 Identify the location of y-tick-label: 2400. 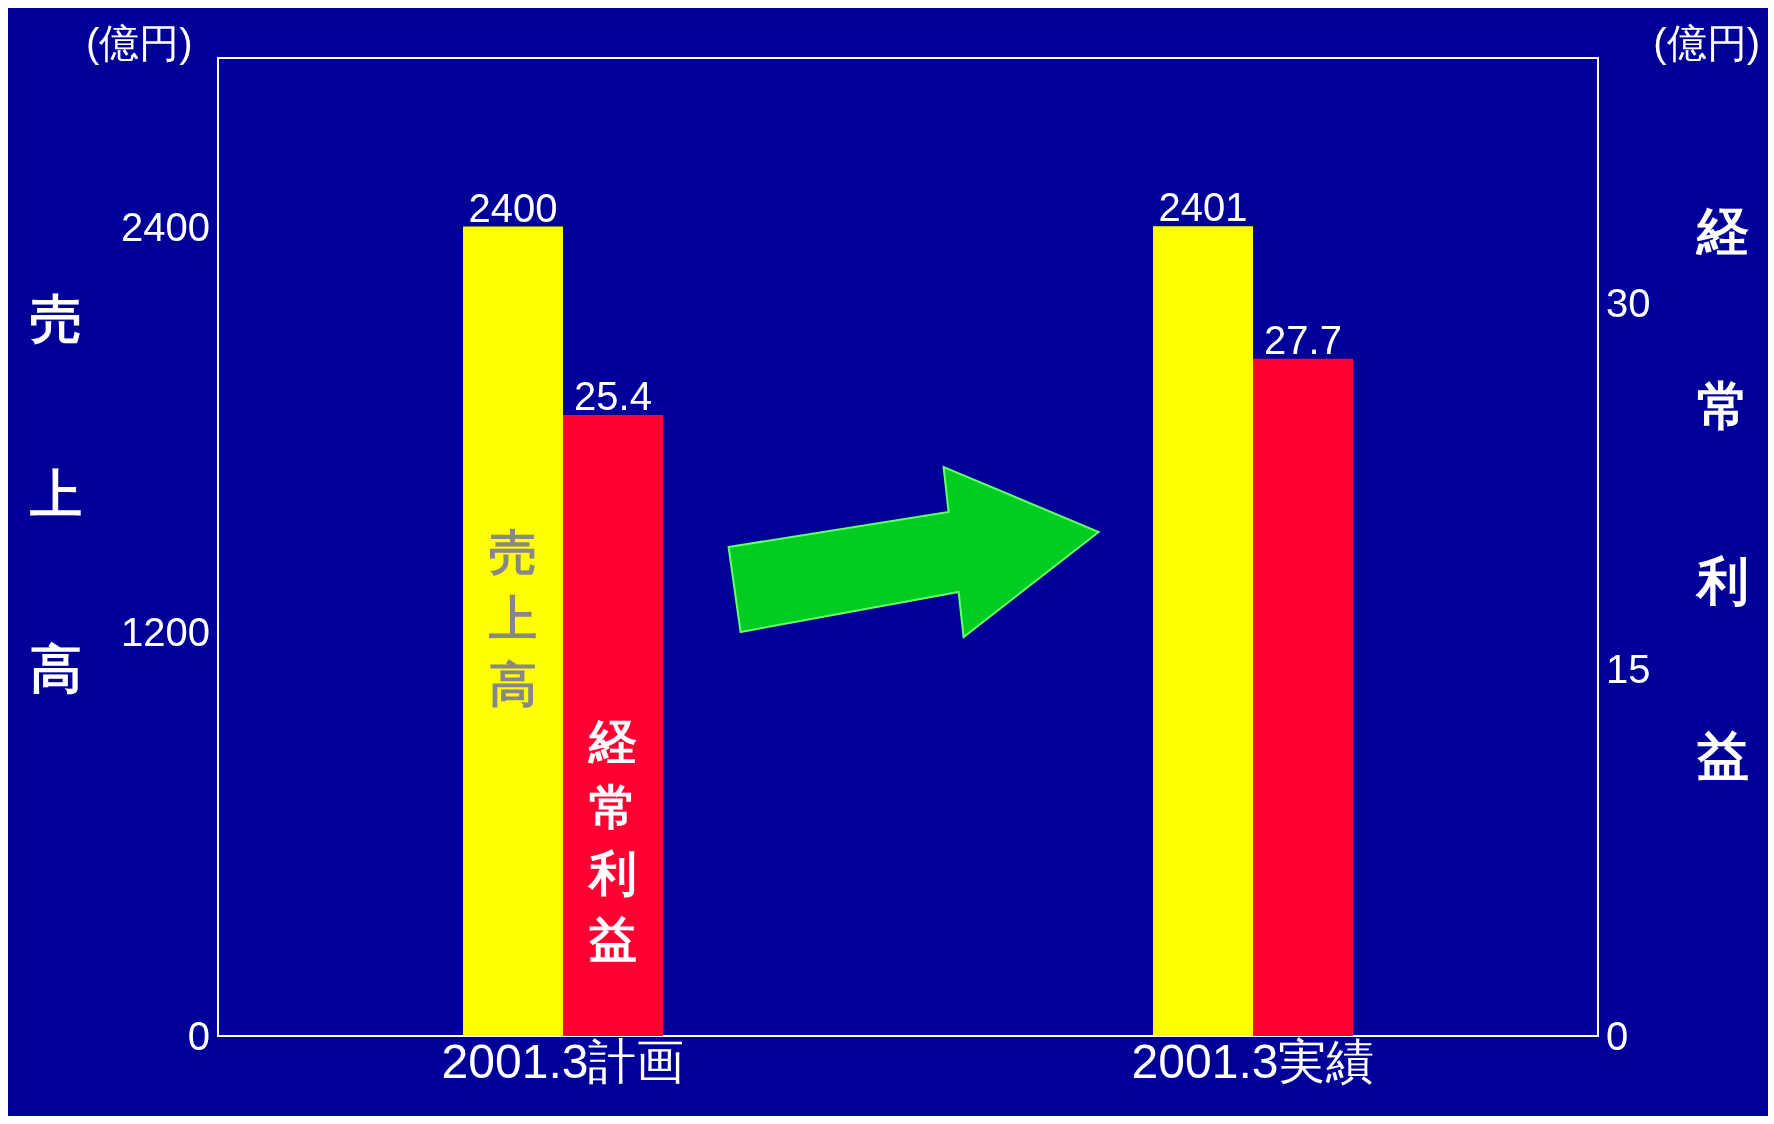
(165, 226).